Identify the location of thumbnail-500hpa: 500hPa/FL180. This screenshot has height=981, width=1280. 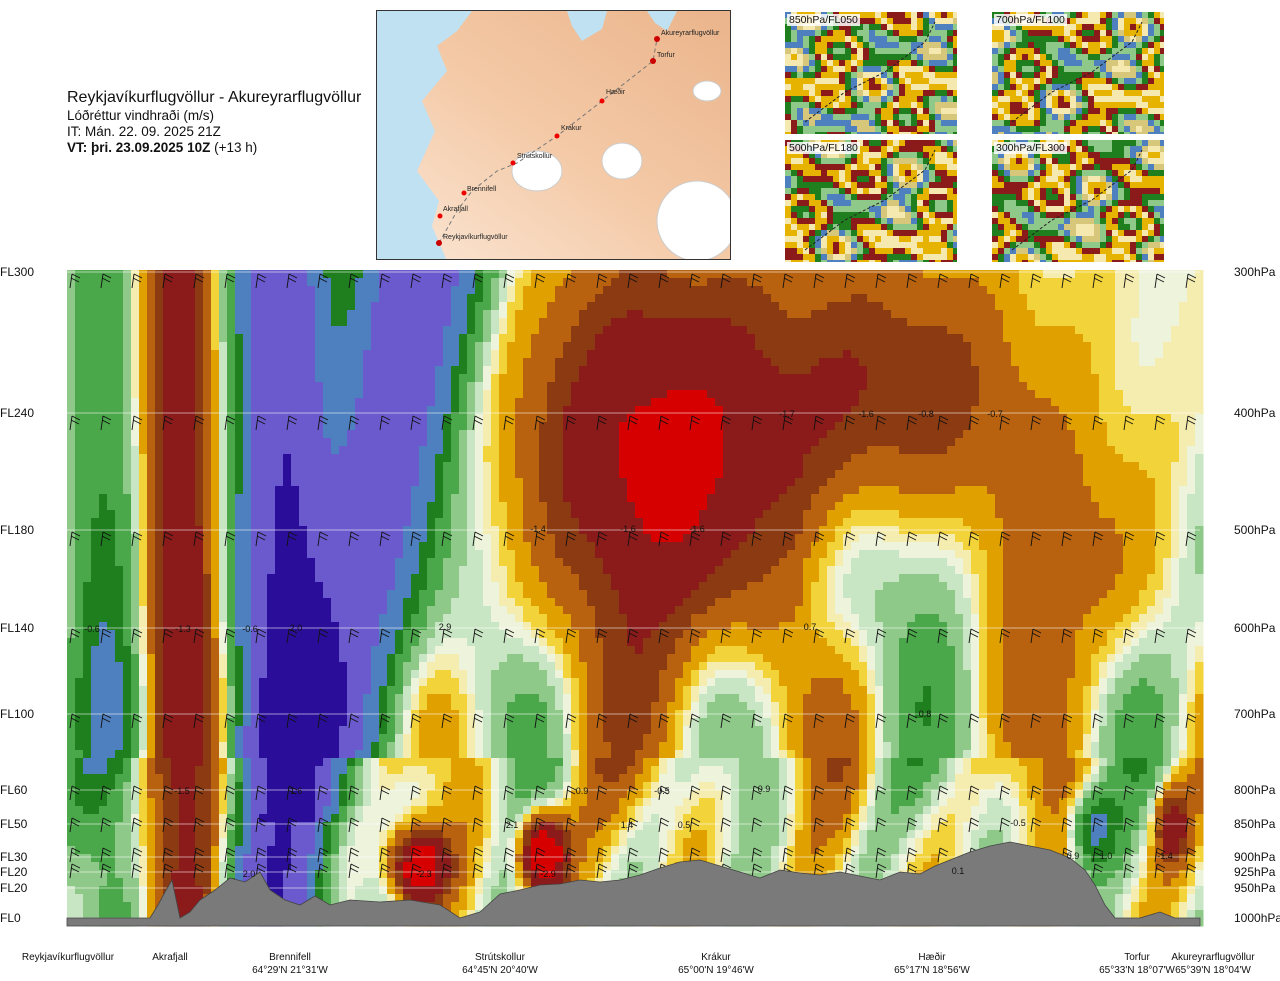
(871, 201).